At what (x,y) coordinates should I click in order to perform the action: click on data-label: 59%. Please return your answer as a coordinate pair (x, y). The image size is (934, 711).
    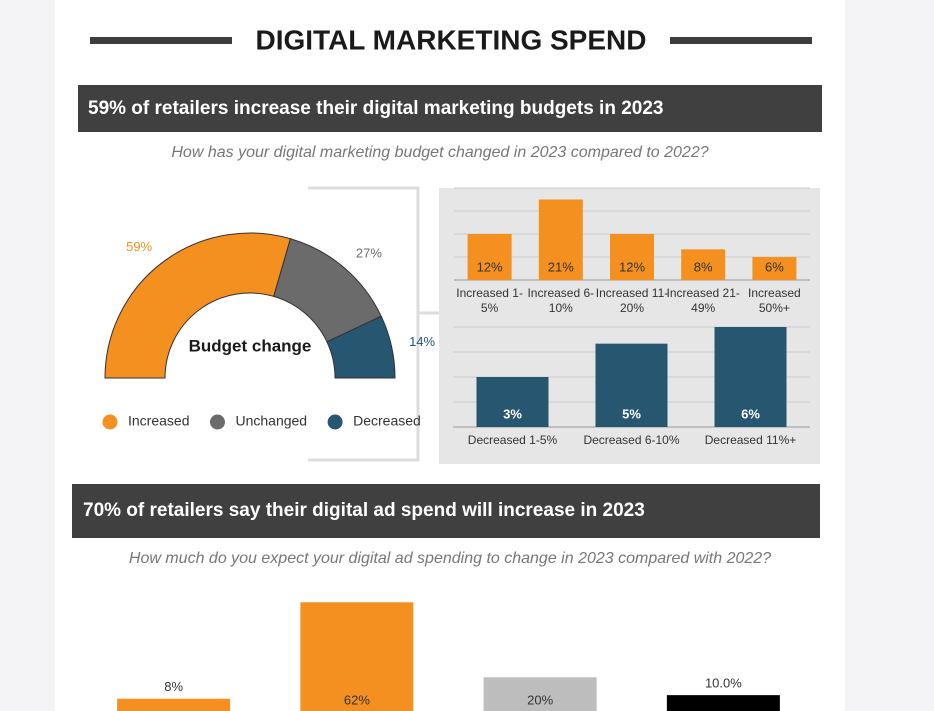
    Looking at the image, I should click on (139, 246).